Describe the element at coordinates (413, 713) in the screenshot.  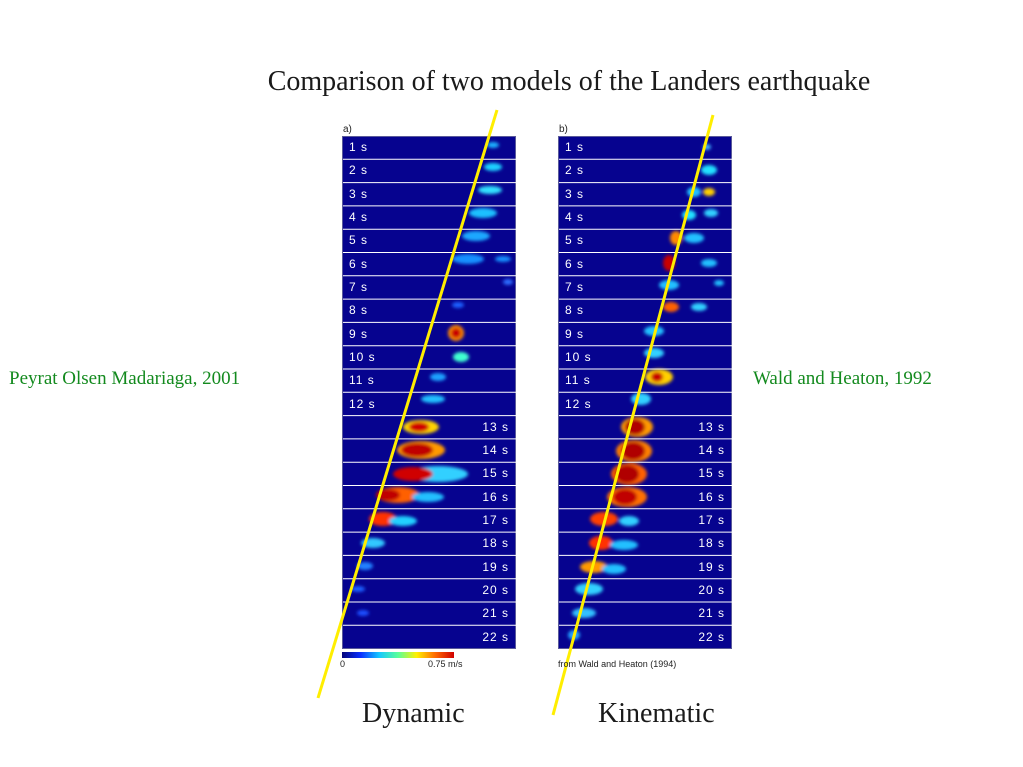
I see `dynamic-caption: Dynamic` at that location.